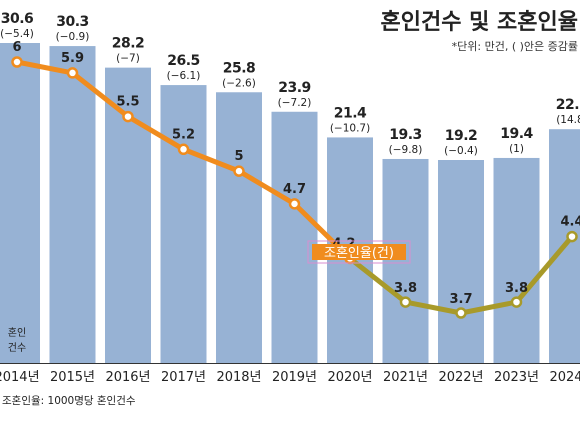 Image resolution: width=580 pixels, height=435 pixels. What do you see at coordinates (568, 105) in the screenshot?
I see `bar-value-label-10: 22.2` at bounding box center [568, 105].